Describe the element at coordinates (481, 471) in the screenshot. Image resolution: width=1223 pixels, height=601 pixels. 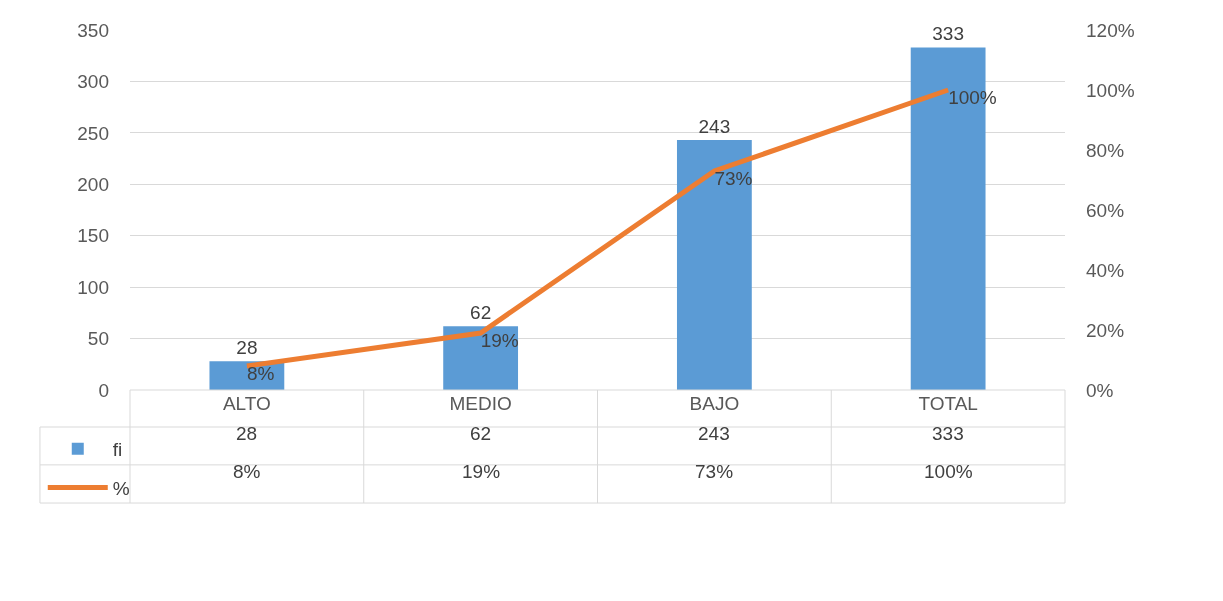
I see `data-label: 19%` at that location.